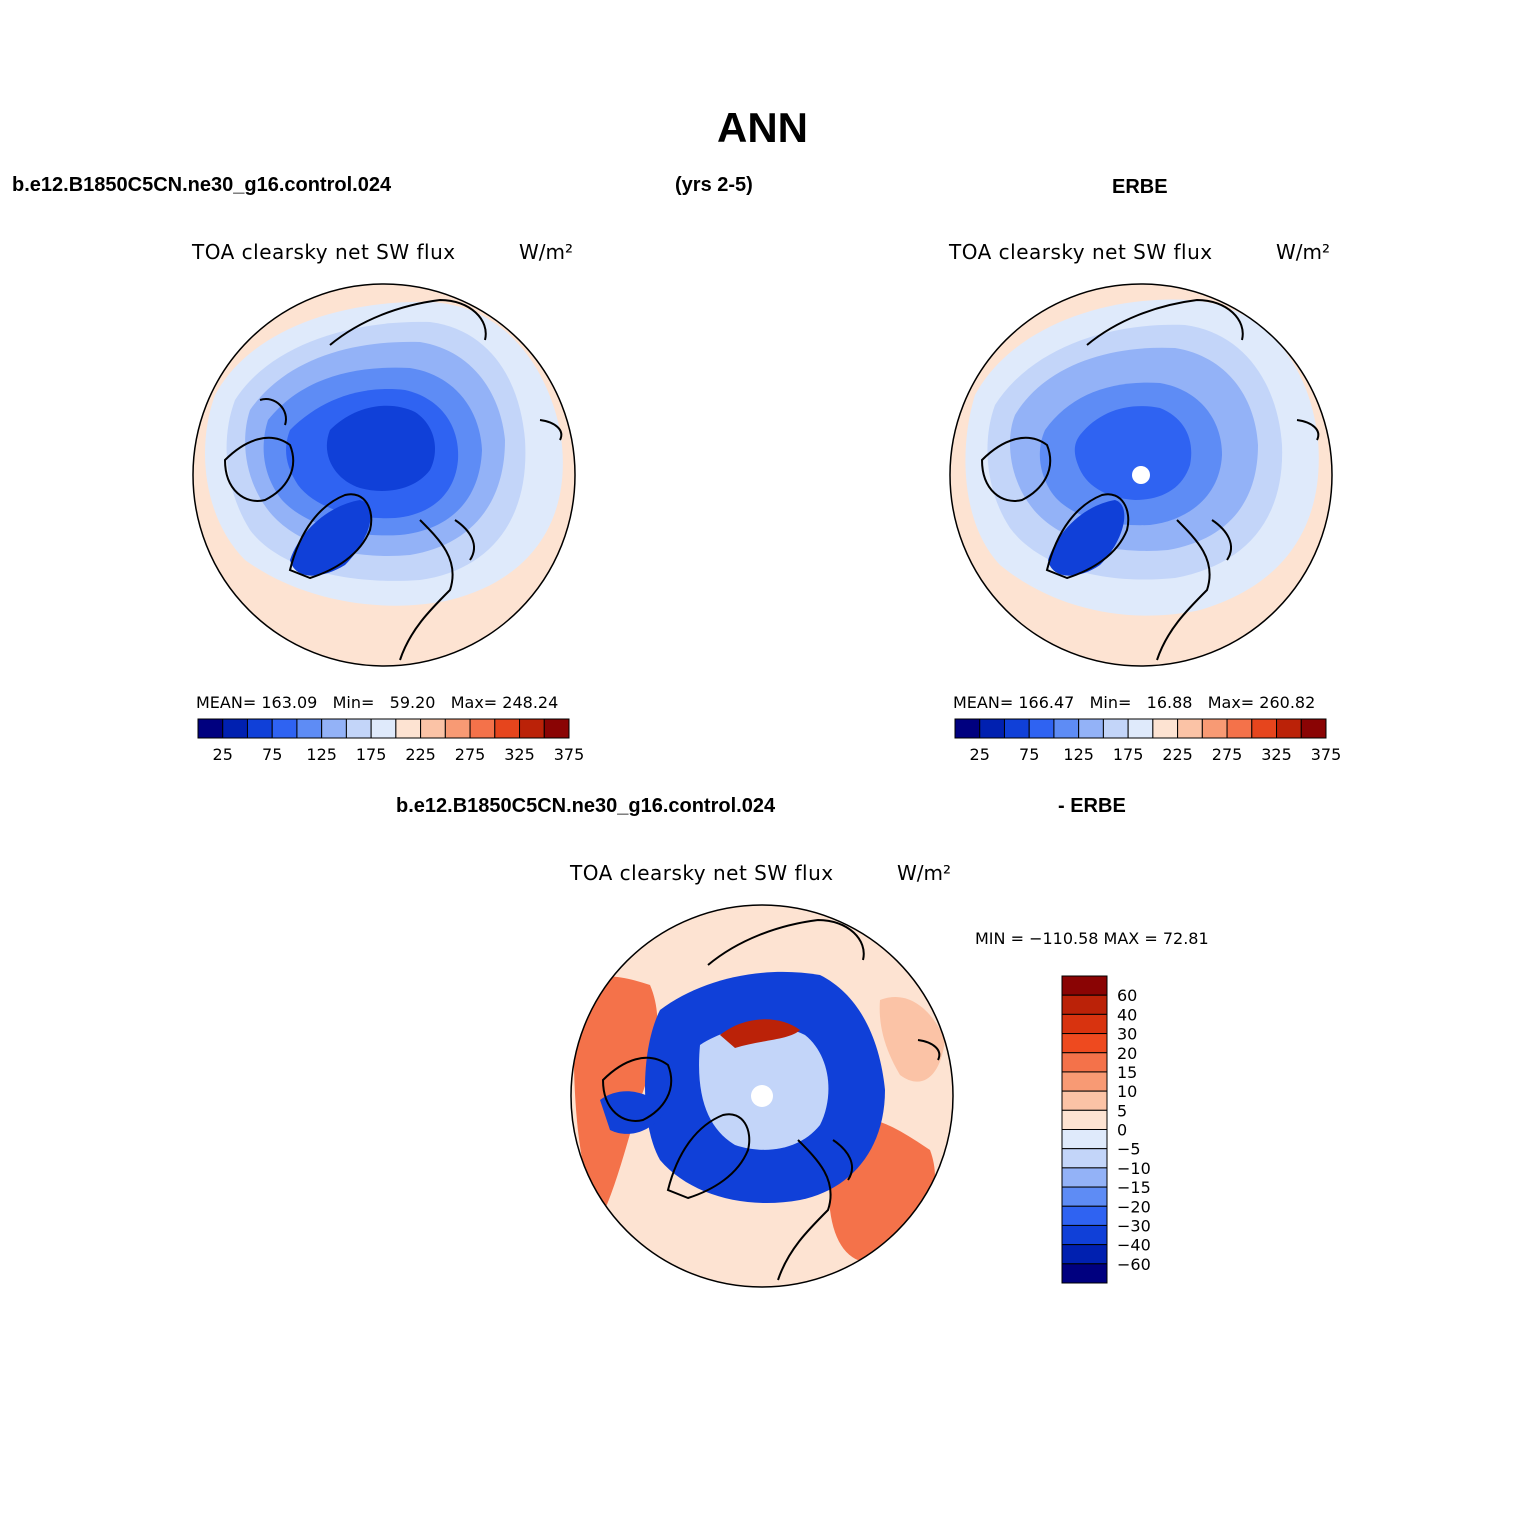 This screenshot has width=1525, height=1525. What do you see at coordinates (1092, 938) in the screenshot?
I see `panel-diff-minmax: MIN = −110.58 MAX = 72.81` at bounding box center [1092, 938].